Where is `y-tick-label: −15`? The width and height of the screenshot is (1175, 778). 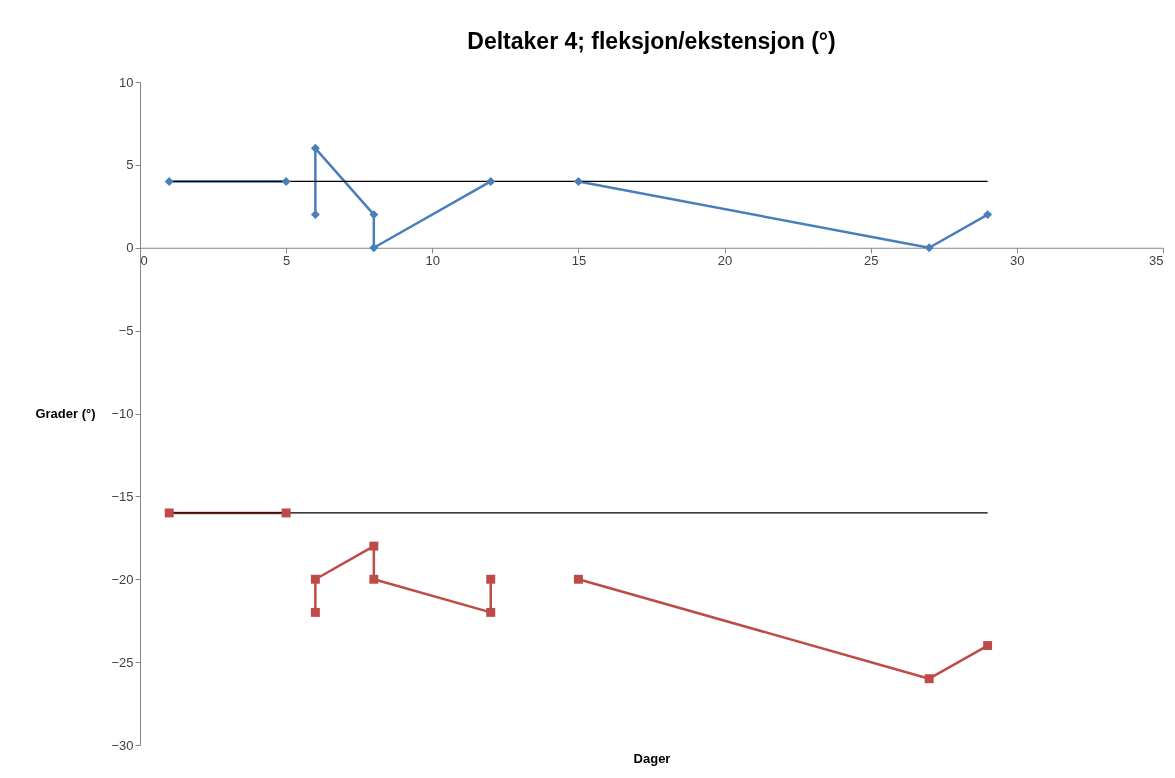 y-tick-label: −15 is located at coordinates (122, 496).